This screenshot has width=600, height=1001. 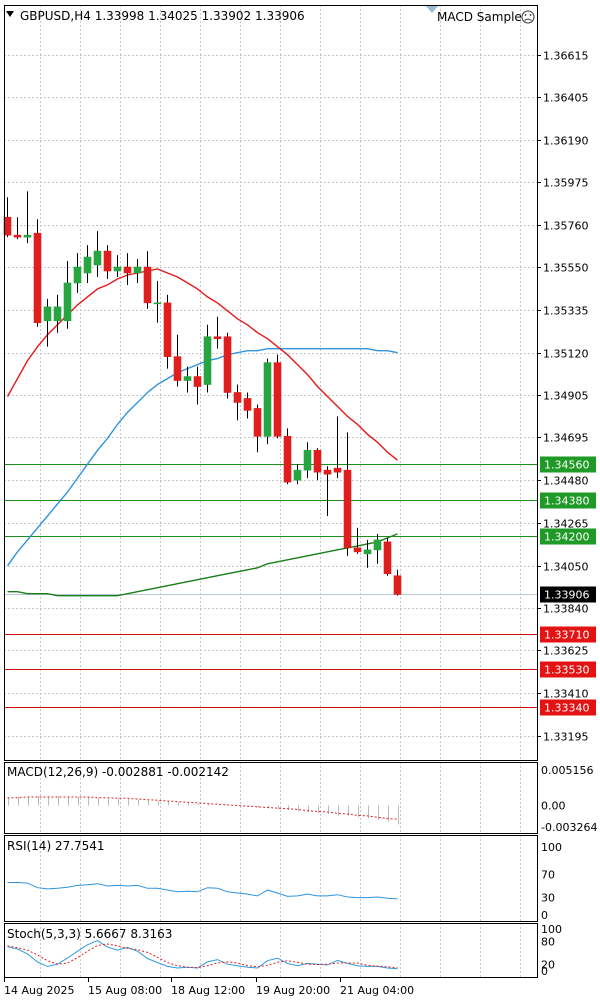 I want to click on shift-marker-icon, so click(x=432, y=9).